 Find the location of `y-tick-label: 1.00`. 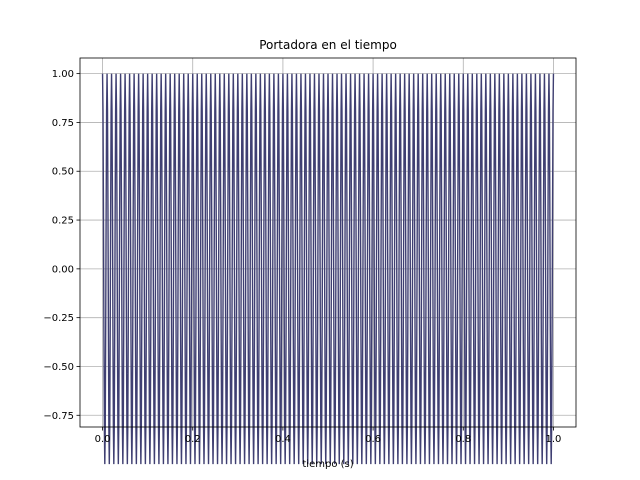

y-tick-label: 1.00 is located at coordinates (63, 74).